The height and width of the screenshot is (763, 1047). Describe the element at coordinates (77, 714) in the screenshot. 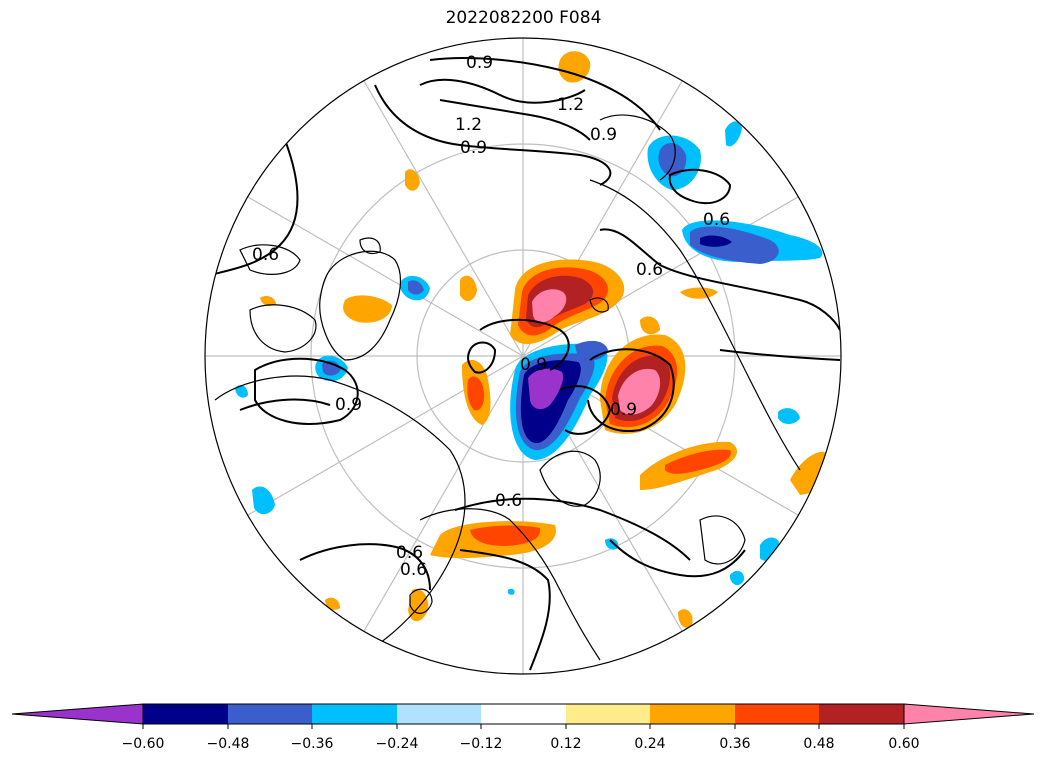

I see `colorbar-extend-min` at that location.